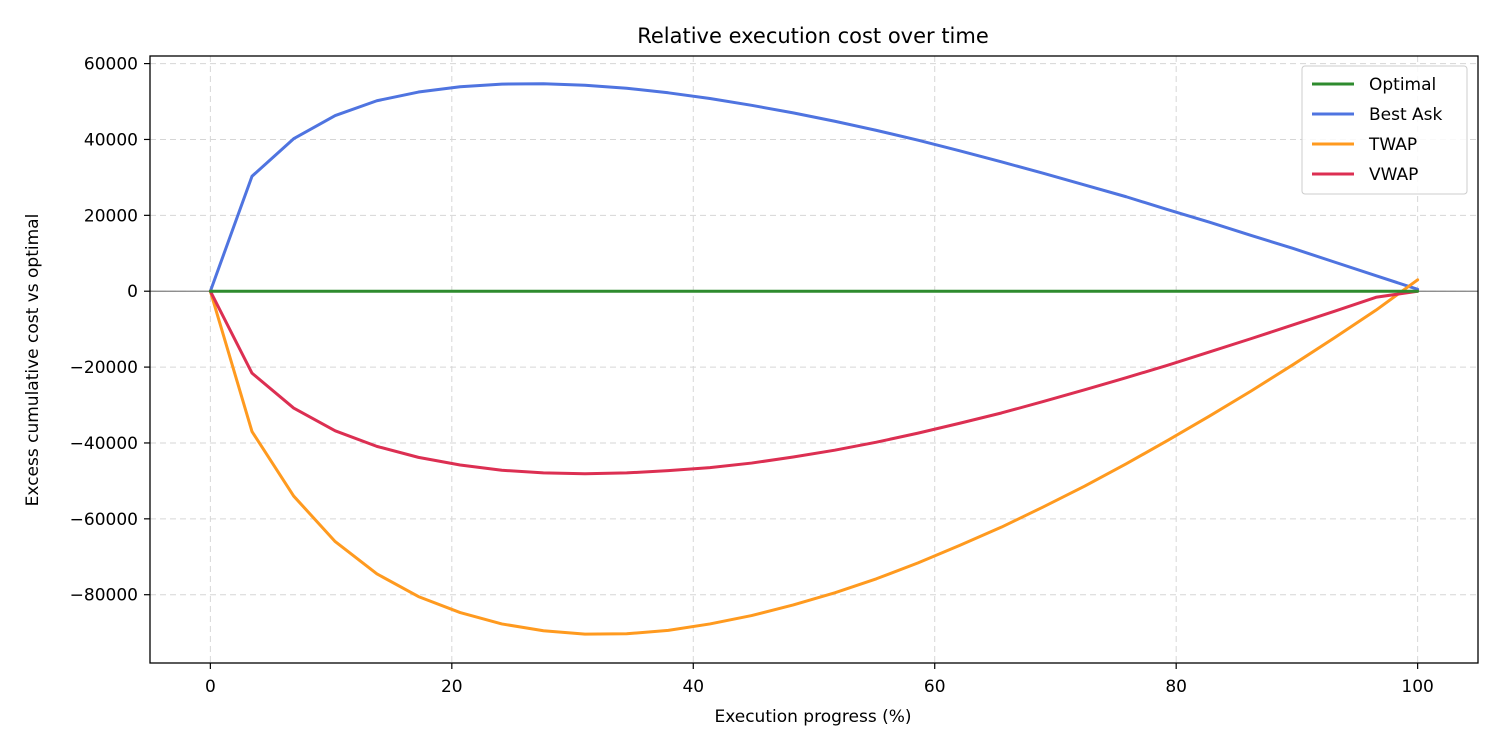 The image size is (1500, 750). Describe the element at coordinates (1417, 687) in the screenshot. I see `x-tick-label: 100` at that location.